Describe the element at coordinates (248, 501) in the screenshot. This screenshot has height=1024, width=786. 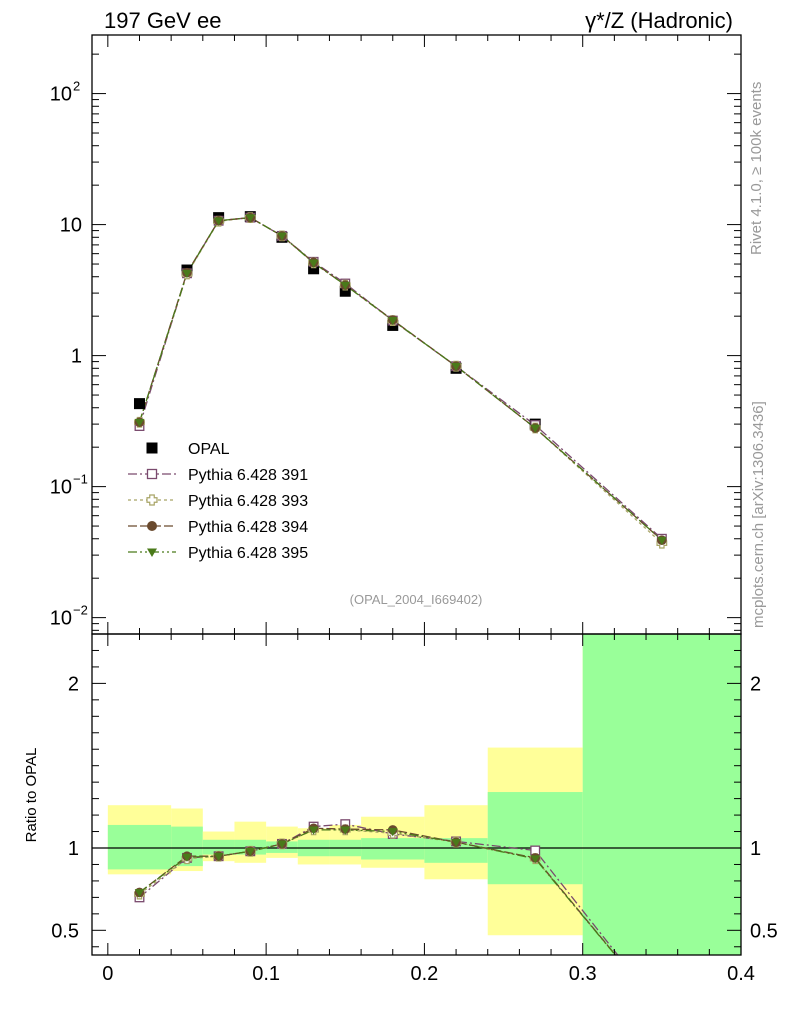
I see `legend-label: Pythia 6.428 393` at that location.